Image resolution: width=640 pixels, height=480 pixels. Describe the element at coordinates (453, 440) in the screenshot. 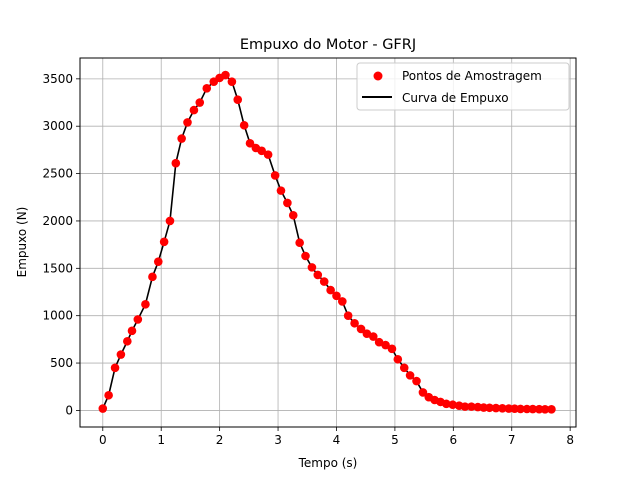

I see `x-tick-label: 6` at that location.